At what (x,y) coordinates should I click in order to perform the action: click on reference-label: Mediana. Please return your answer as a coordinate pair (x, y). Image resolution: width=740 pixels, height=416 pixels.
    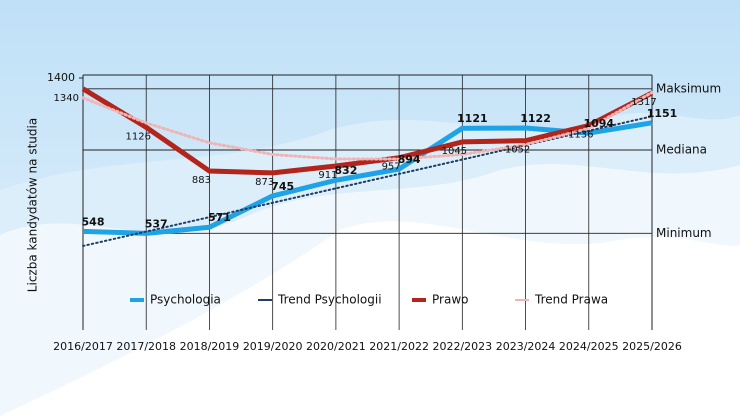
    Looking at the image, I should click on (681, 150).